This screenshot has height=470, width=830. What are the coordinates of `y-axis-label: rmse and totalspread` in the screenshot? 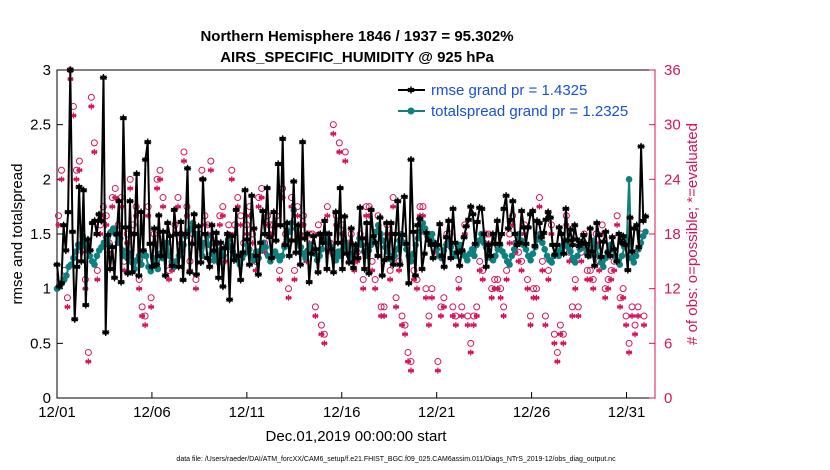 It's located at (17, 234).